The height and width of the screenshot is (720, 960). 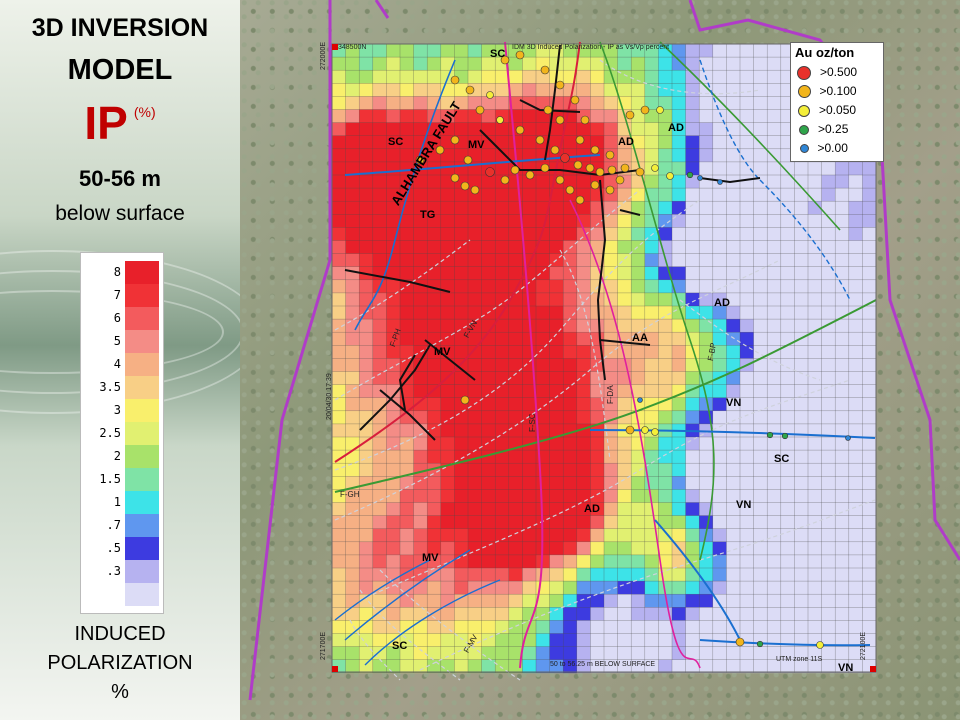 I want to click on fault-blue, so click(x=407, y=595).